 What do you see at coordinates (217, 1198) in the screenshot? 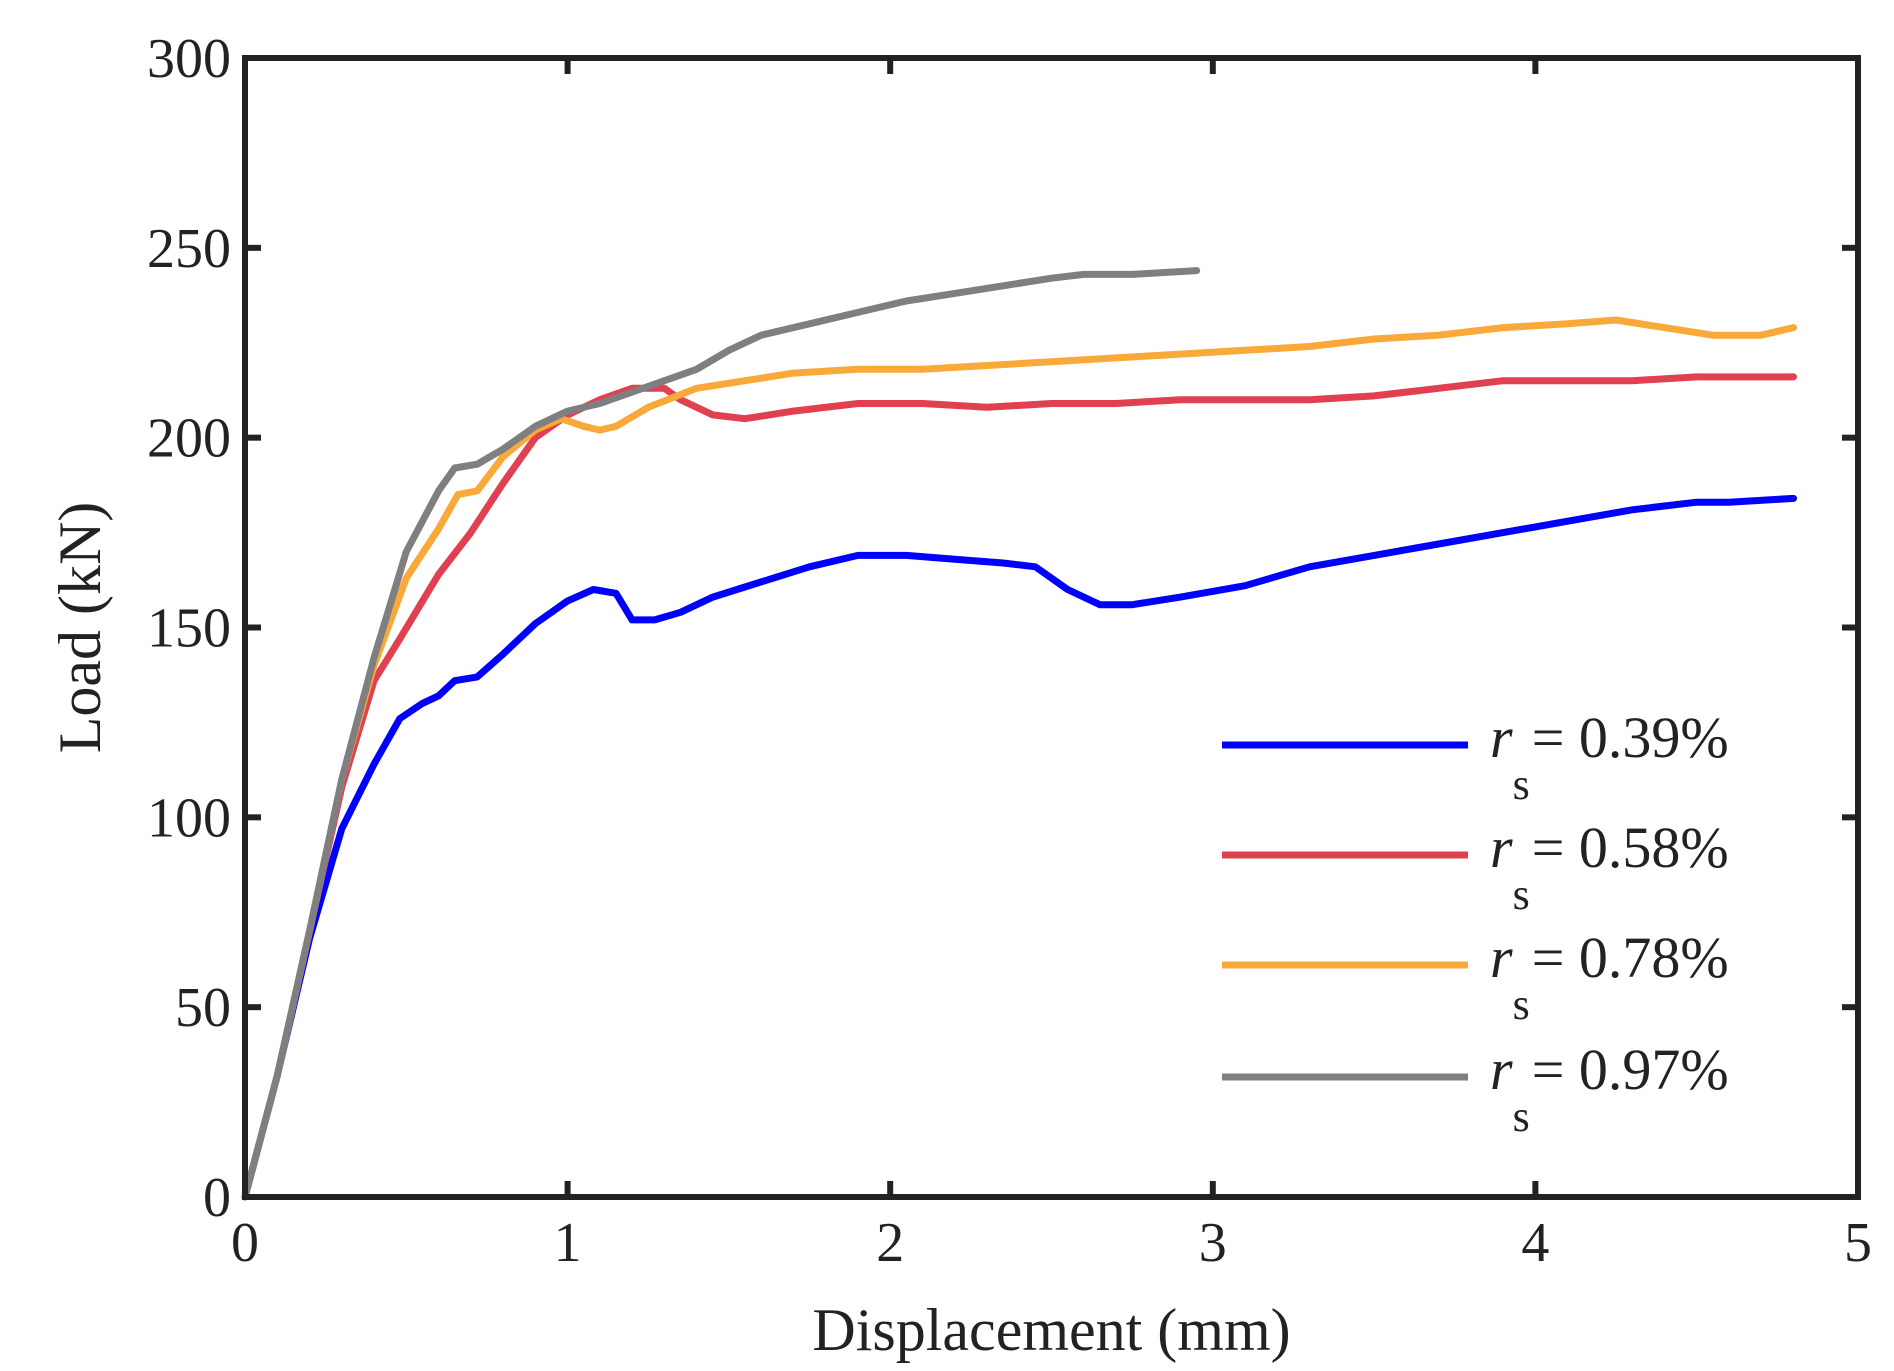
I see `y-tick-label: 0` at bounding box center [217, 1198].